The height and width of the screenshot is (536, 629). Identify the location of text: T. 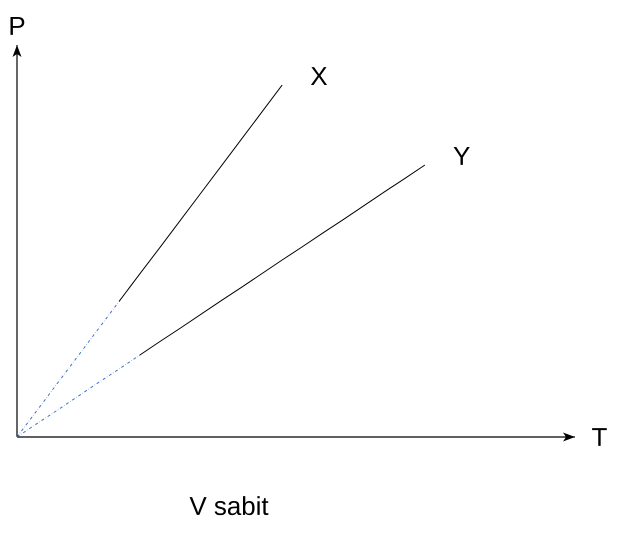
(599, 437).